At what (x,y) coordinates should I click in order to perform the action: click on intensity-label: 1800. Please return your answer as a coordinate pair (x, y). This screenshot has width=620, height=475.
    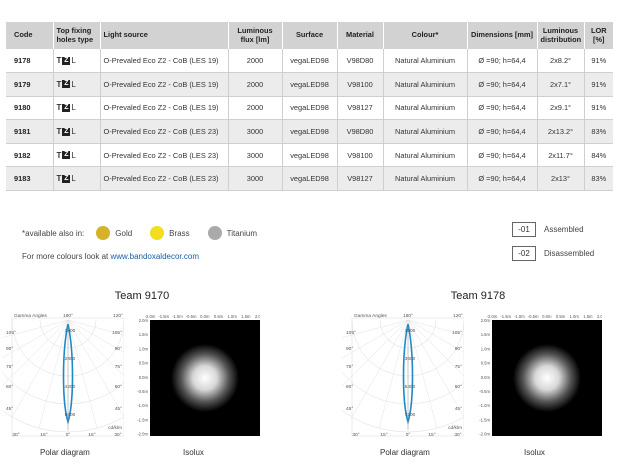
    Looking at the image, I should click on (410, 331).